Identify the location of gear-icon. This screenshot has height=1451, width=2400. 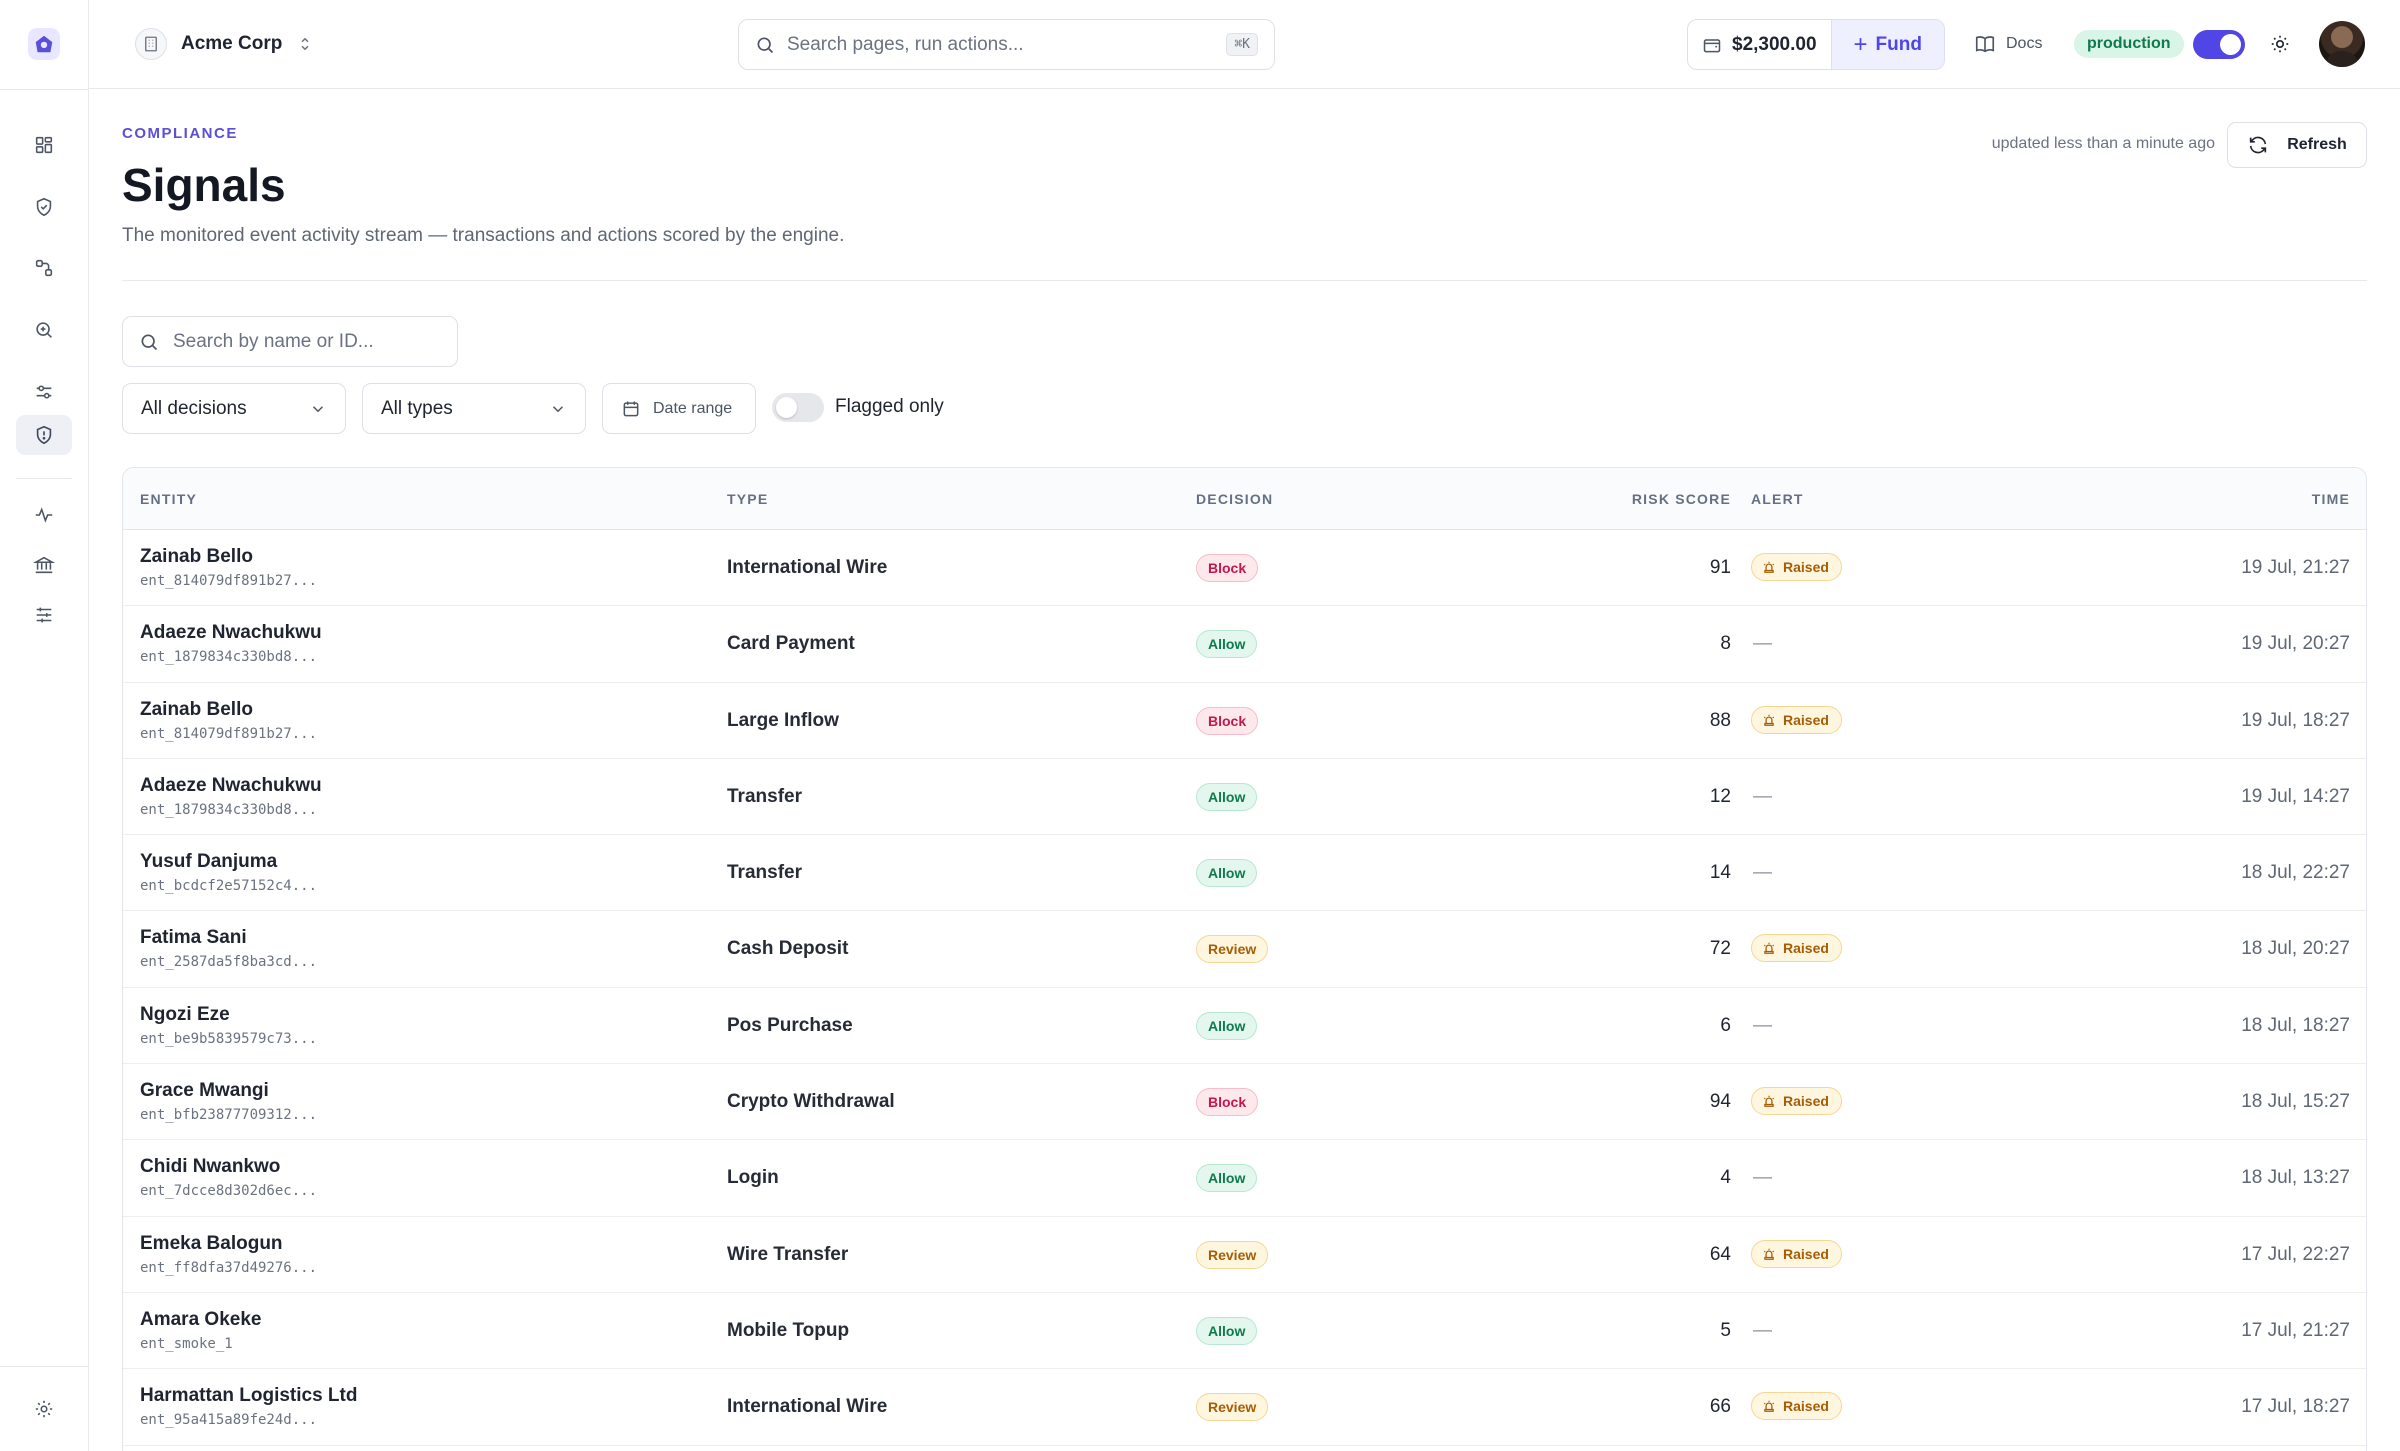
(44, 1409).